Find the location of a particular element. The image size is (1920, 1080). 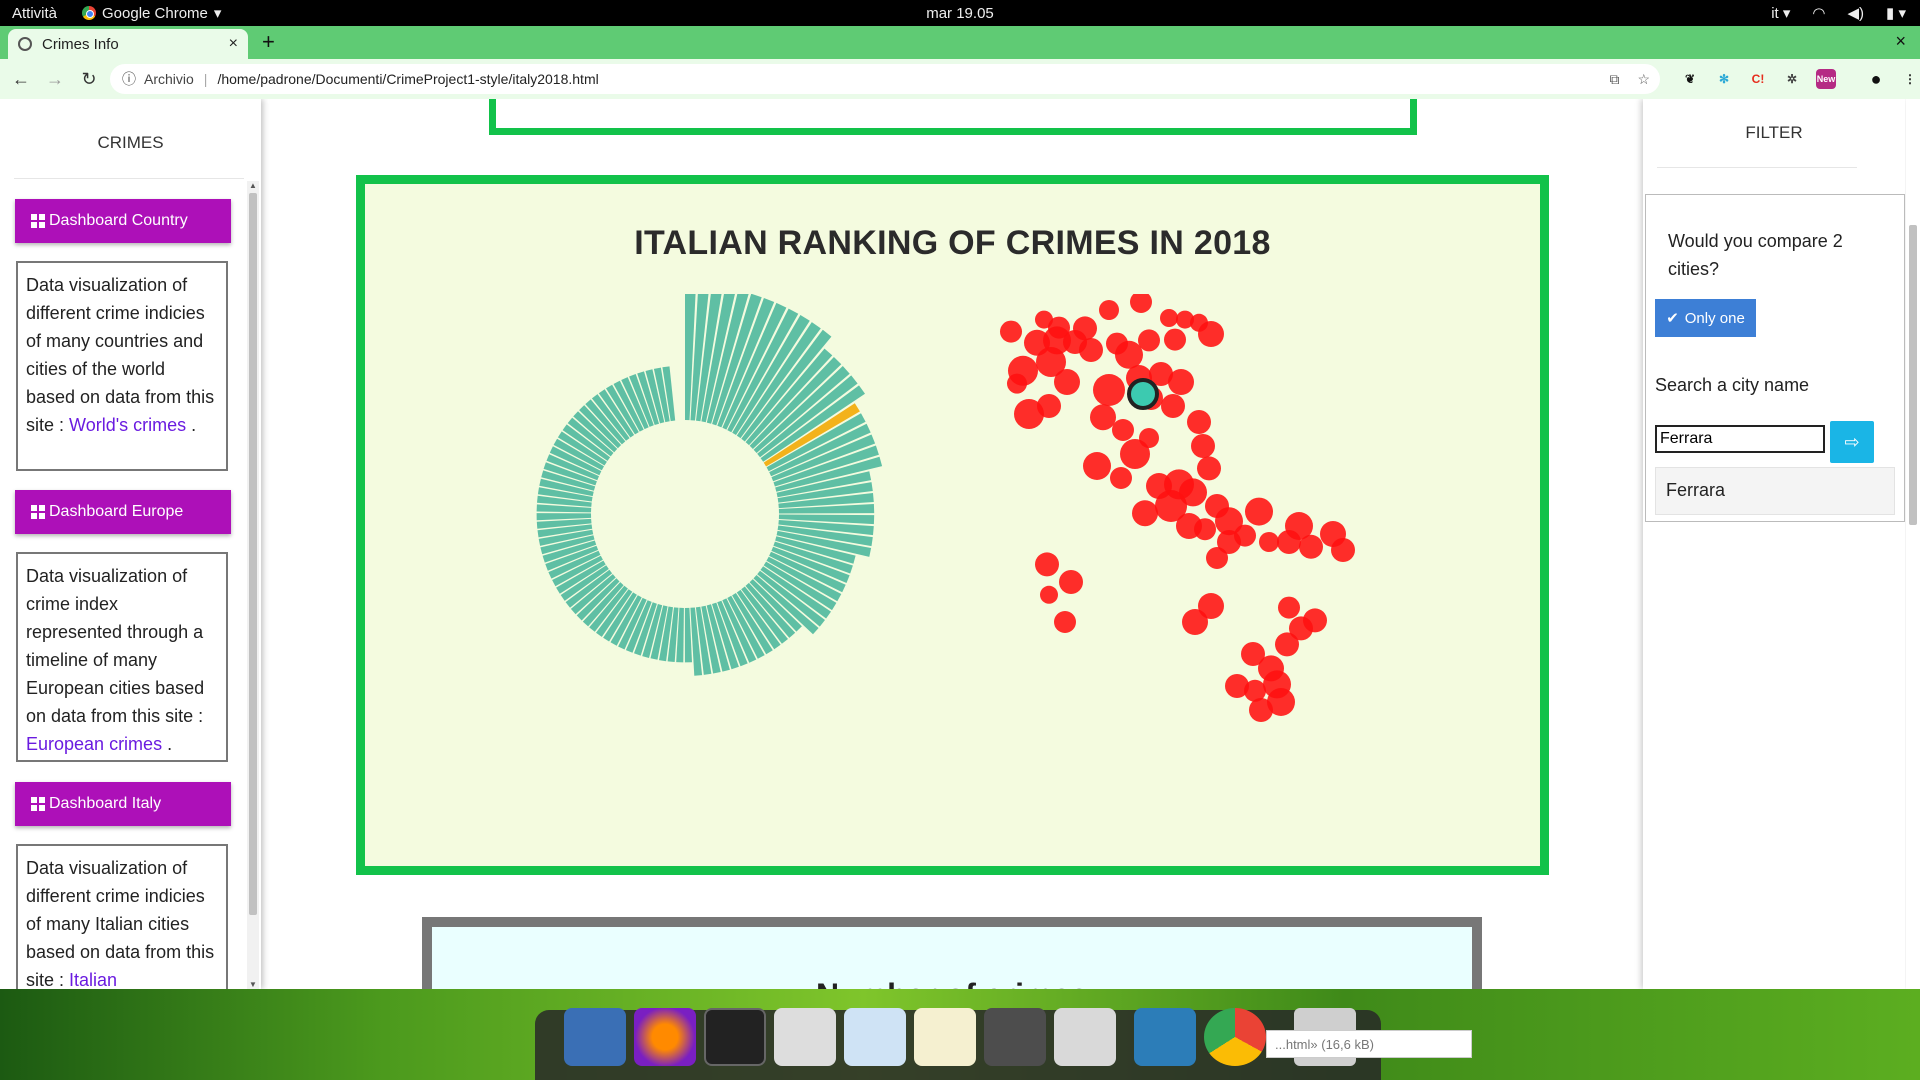

app-menu: Google Chrome ▾ is located at coordinates (151, 13).